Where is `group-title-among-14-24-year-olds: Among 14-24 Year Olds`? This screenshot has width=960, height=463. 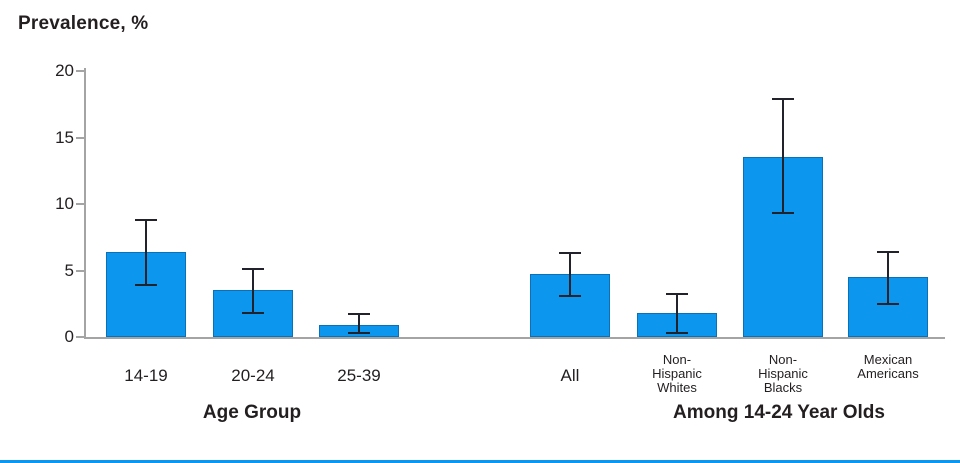 group-title-among-14-24-year-olds: Among 14-24 Year Olds is located at coordinates (779, 412).